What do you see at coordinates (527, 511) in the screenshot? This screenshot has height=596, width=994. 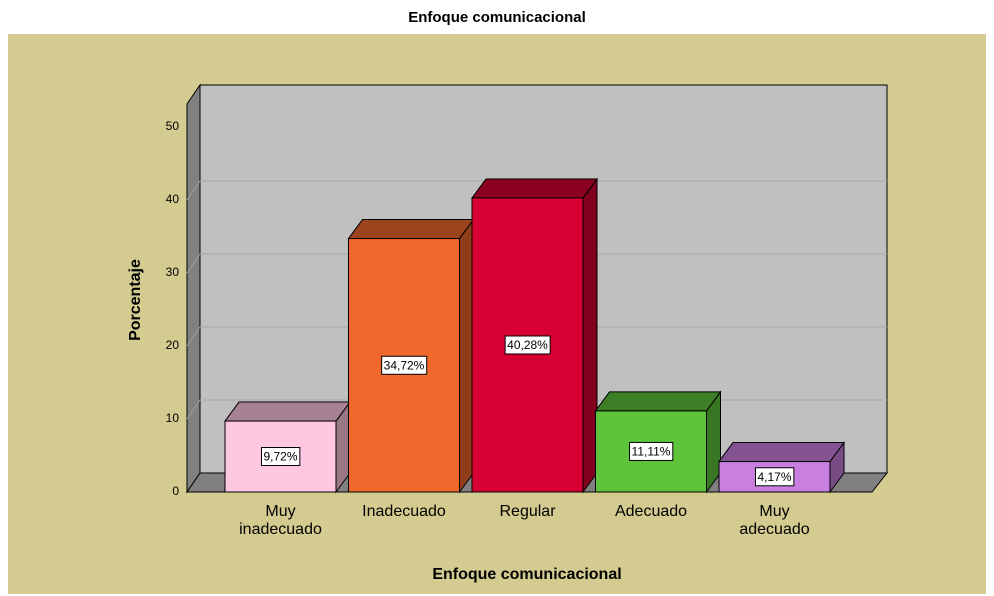 I see `x-tick-label: Regular` at bounding box center [527, 511].